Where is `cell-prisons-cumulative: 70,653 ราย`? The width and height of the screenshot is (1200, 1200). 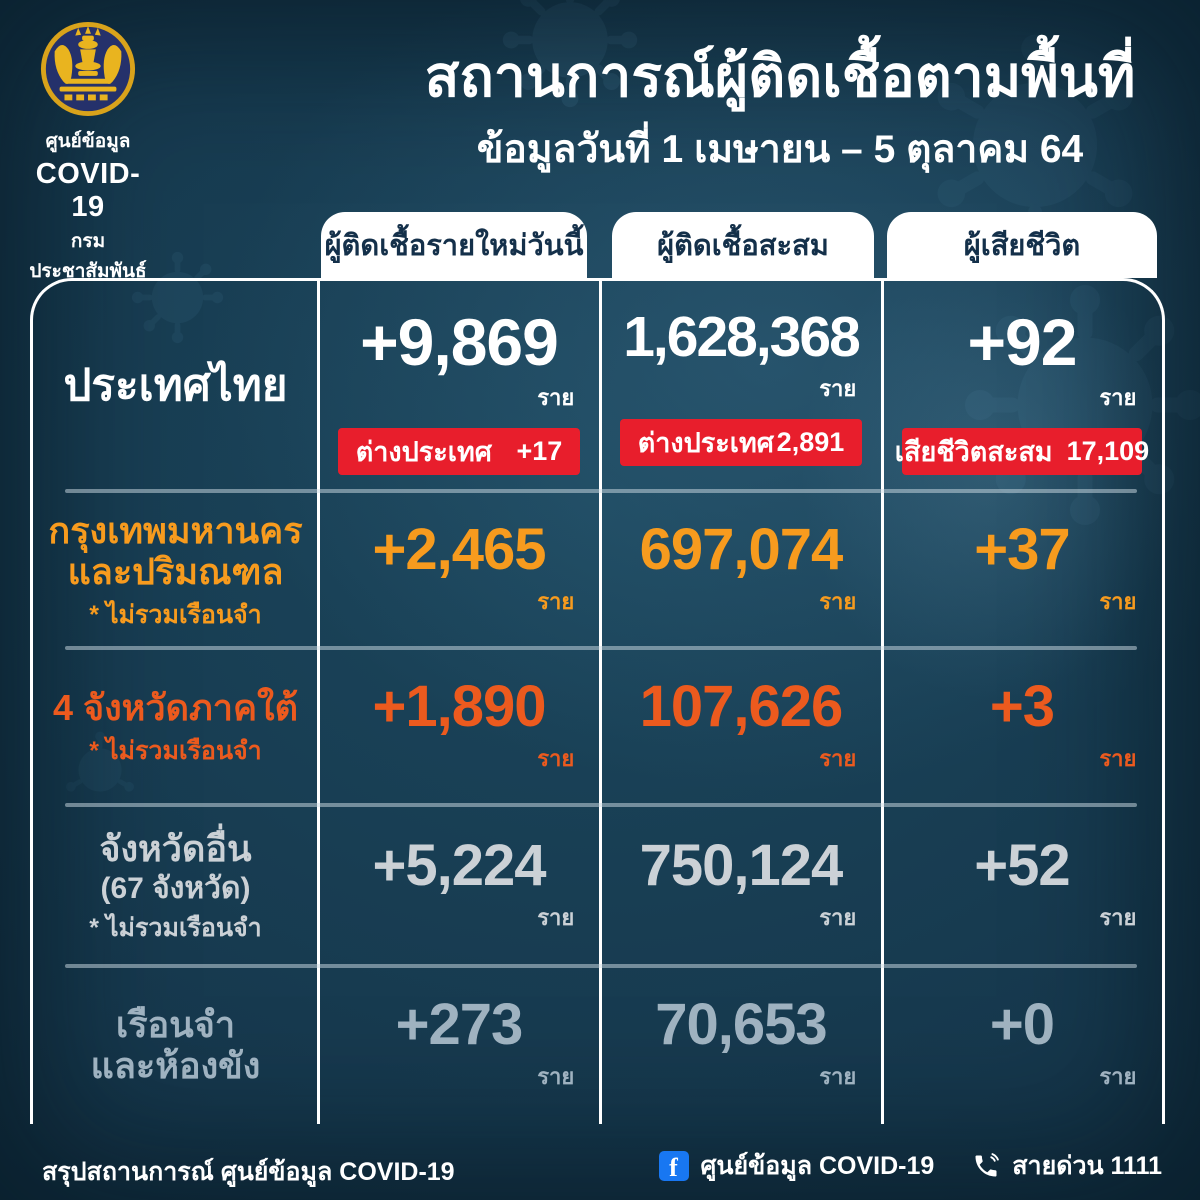 cell-prisons-cumulative: 70,653 ราย is located at coordinates (741, 1045).